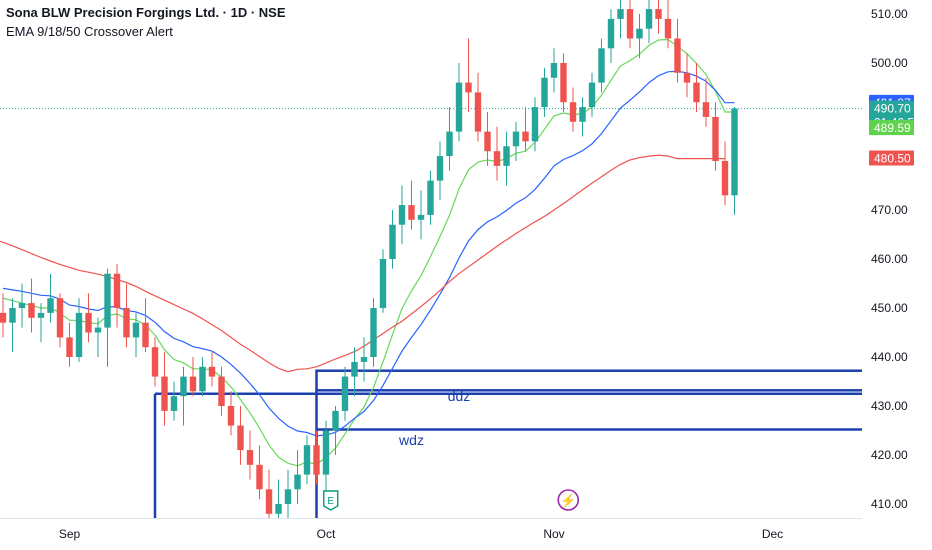 This screenshot has width=932, height=550. I want to click on indicator-label: EMA 9/18/50 Crossover Alert, so click(89, 31).